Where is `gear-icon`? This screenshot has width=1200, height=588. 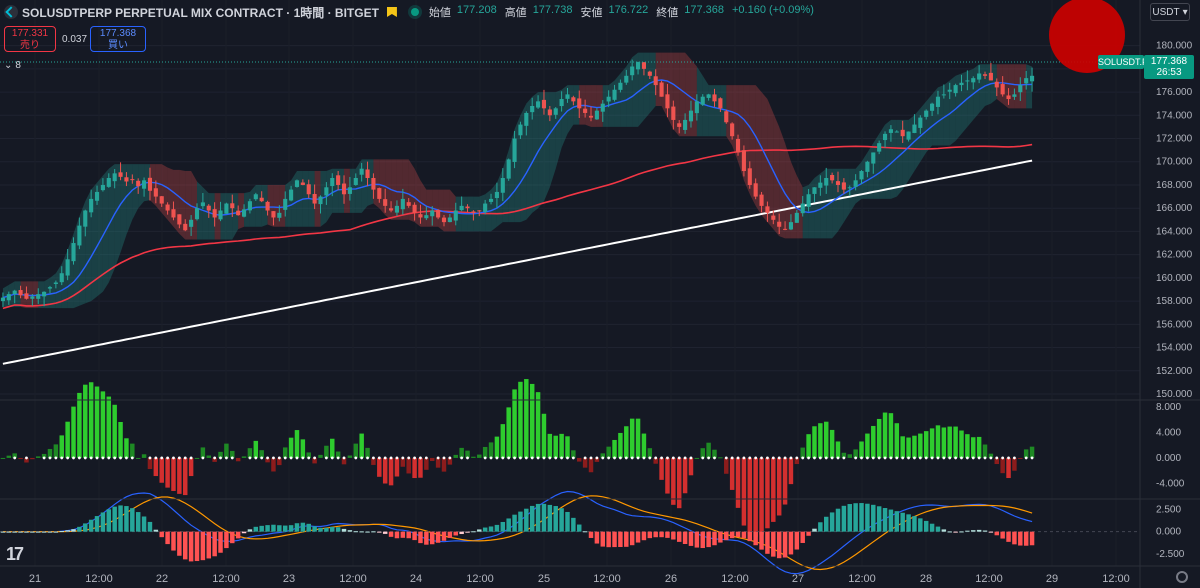
gear-icon is located at coordinates (1182, 577).